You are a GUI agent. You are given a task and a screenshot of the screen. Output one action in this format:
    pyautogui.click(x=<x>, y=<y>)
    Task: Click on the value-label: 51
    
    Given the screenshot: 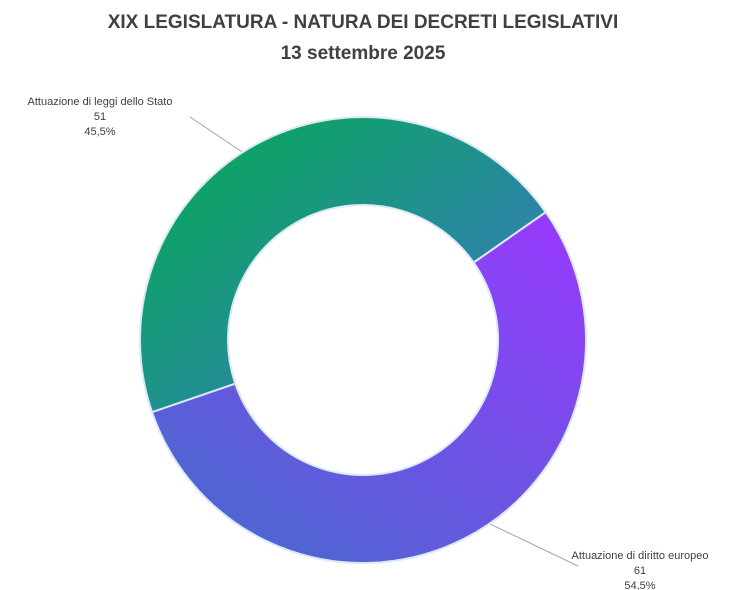 What is the action you would take?
    pyautogui.click(x=100, y=117)
    